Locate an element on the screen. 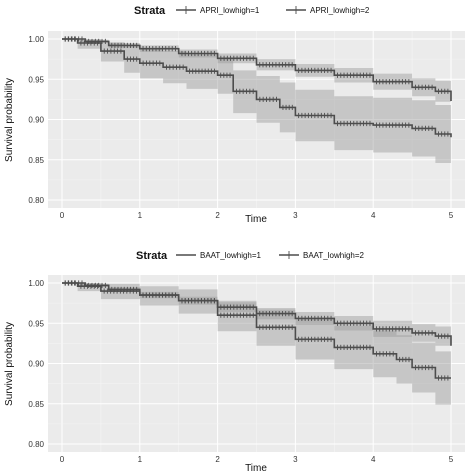  legend-label-1: APRI_lowhigh=1 is located at coordinates (230, 10).